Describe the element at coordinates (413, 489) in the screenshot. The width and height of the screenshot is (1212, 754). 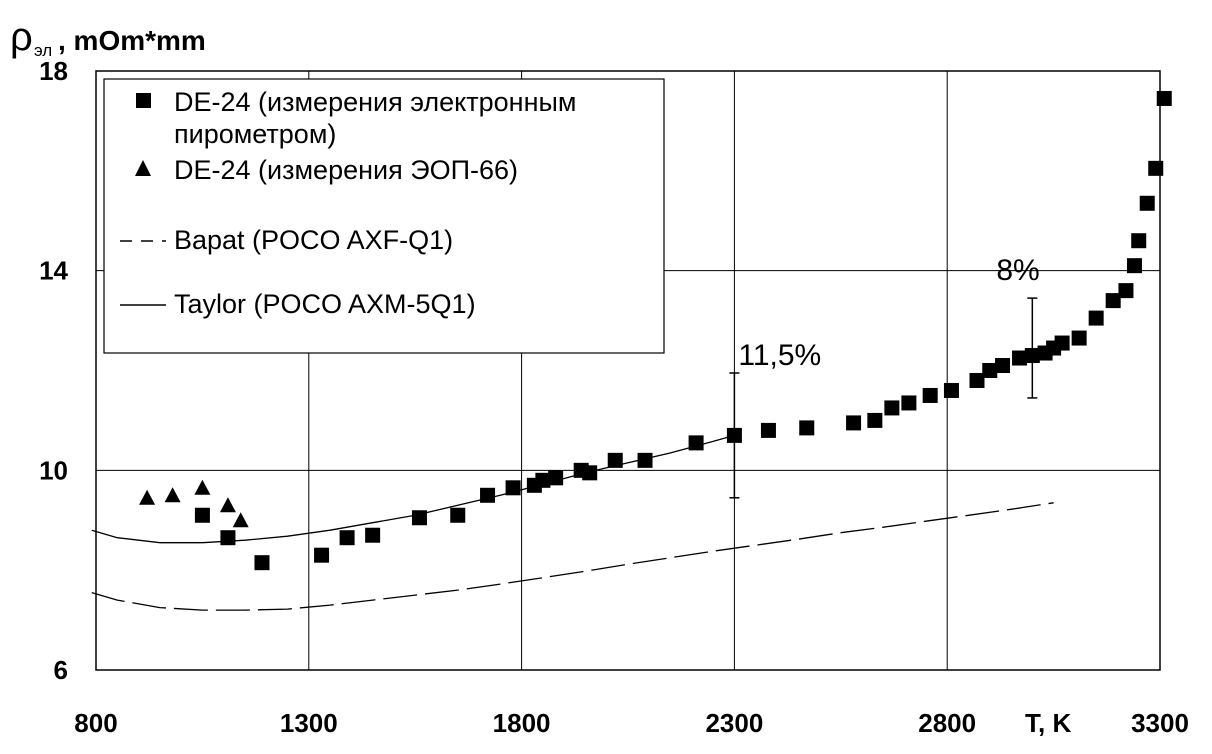
I see `taylor-line` at that location.